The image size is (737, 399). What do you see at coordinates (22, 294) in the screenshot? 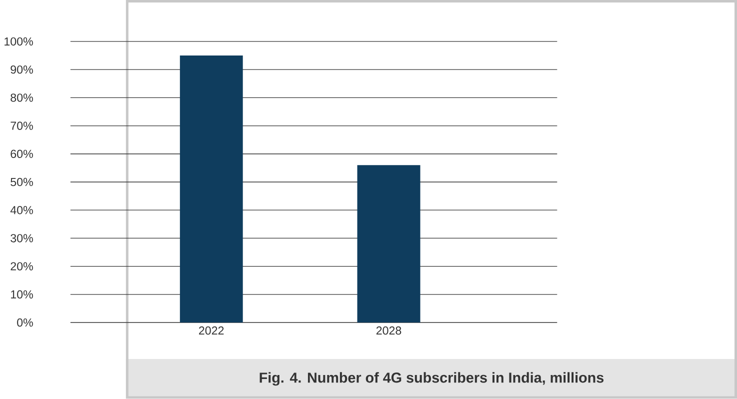
I see `y-tick-label: 10%` at bounding box center [22, 294].